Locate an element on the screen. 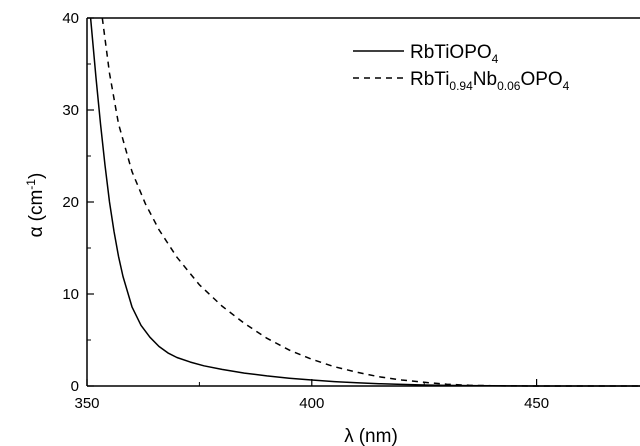 This screenshot has height=446, width=640. y-tick-label: 40 is located at coordinates (70, 18).